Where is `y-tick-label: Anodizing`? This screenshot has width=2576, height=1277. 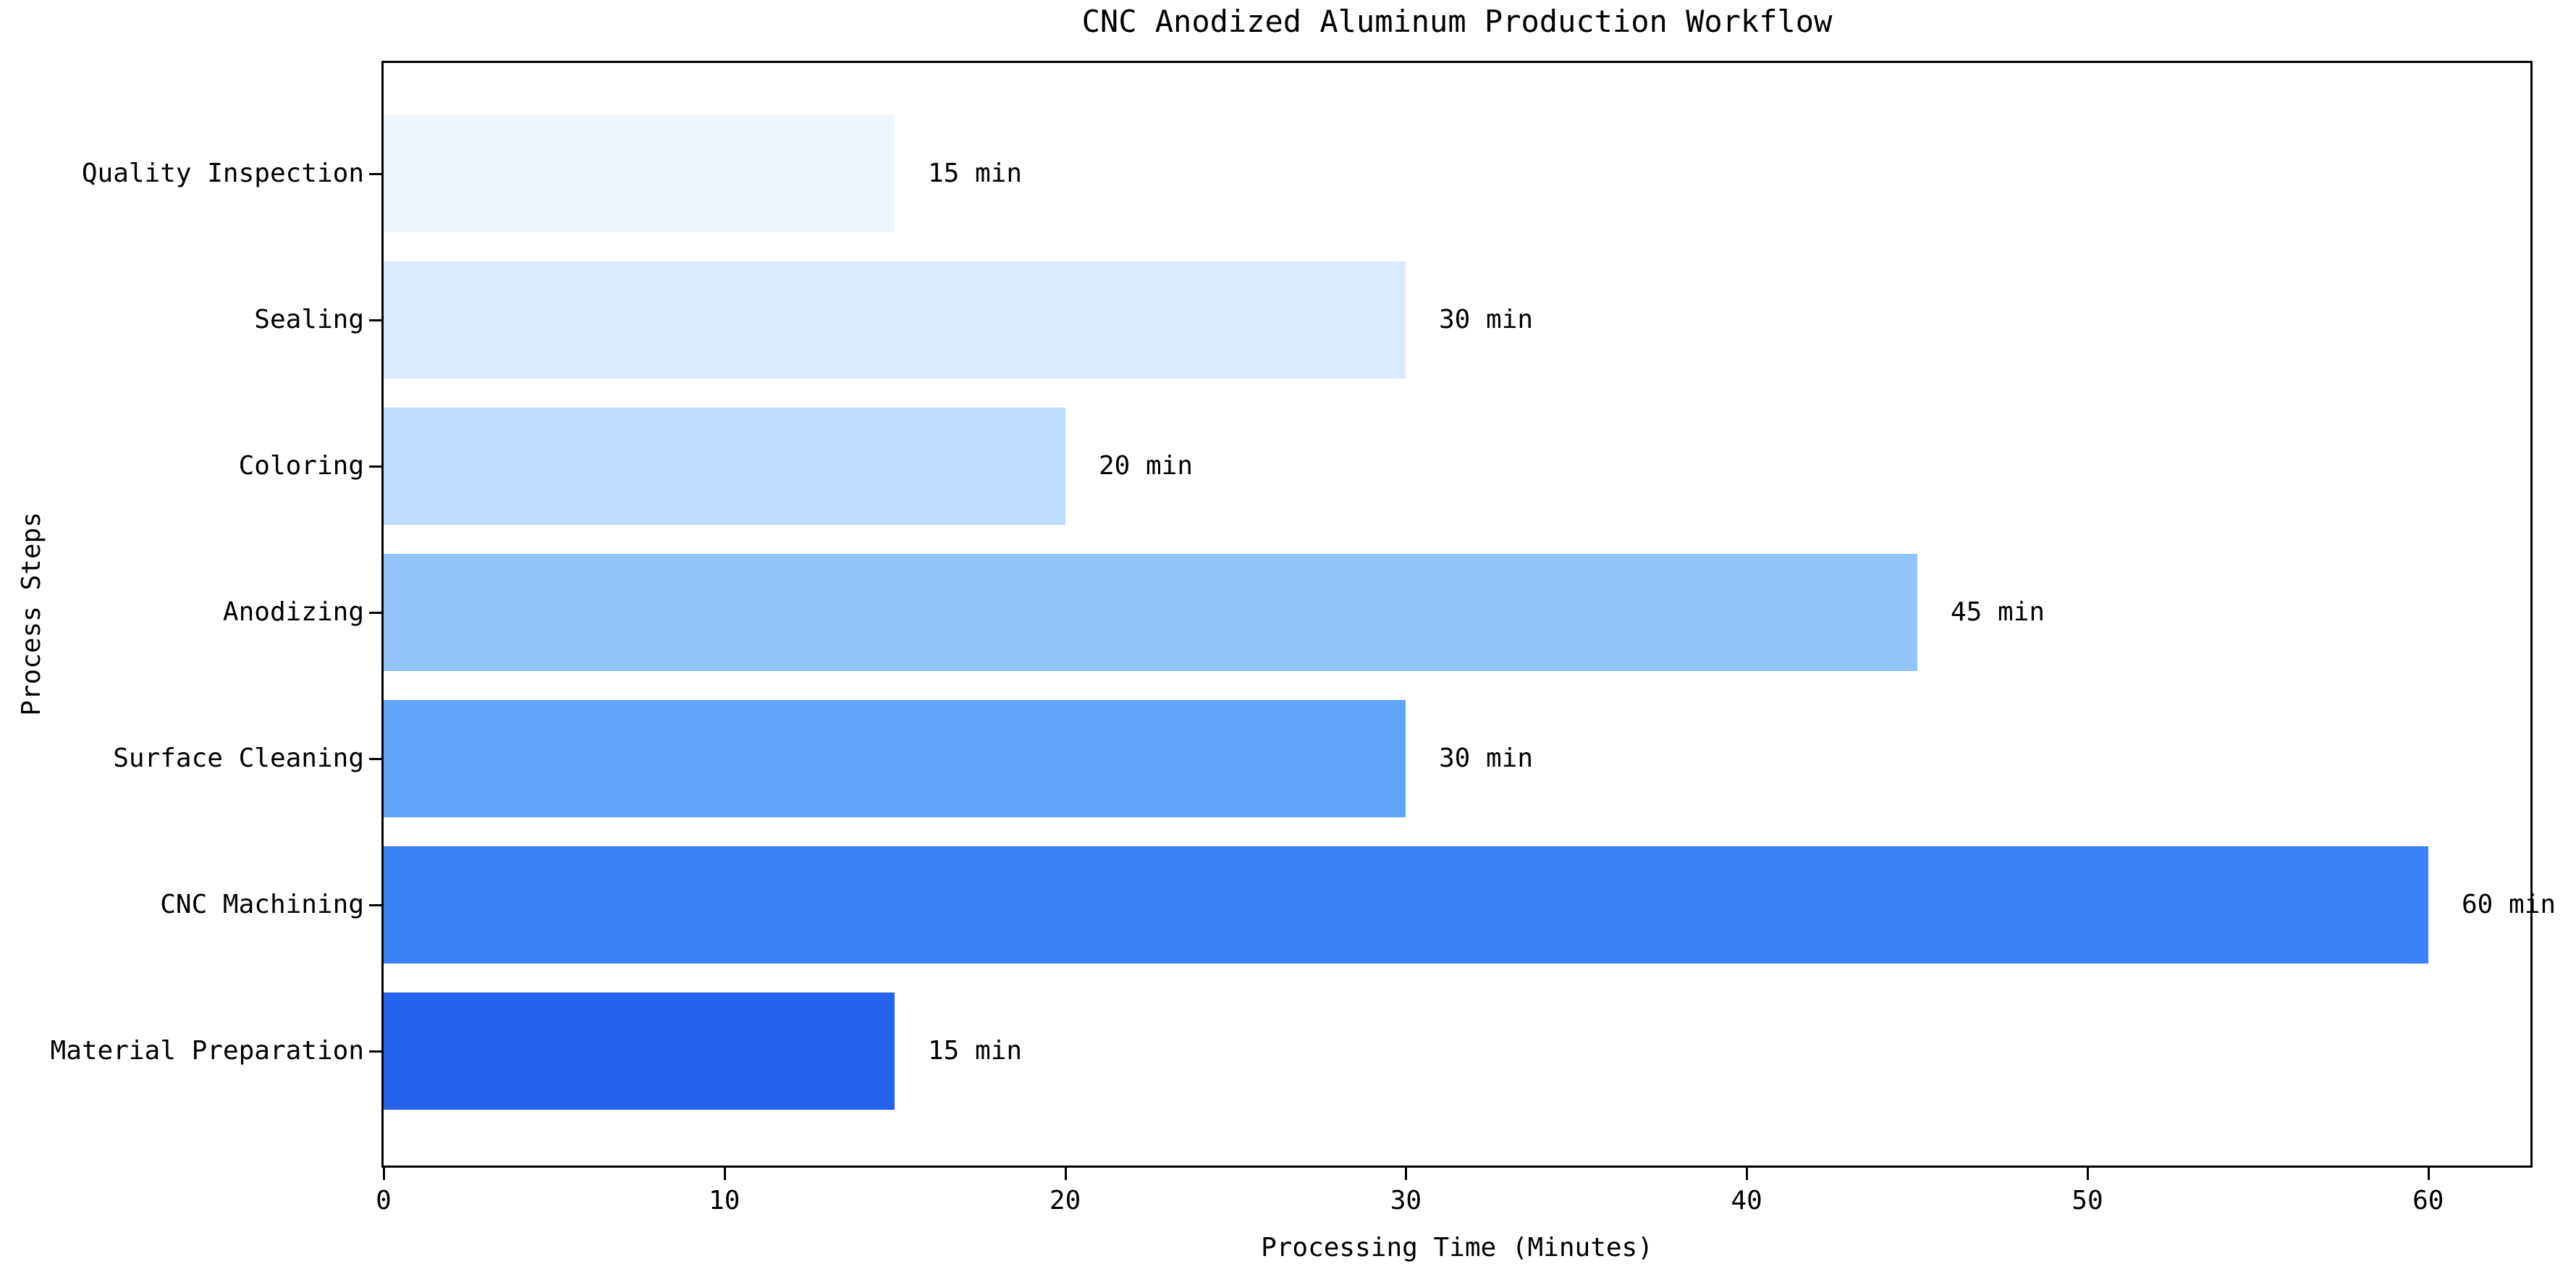
y-tick-label: Anodizing is located at coordinates (293, 612).